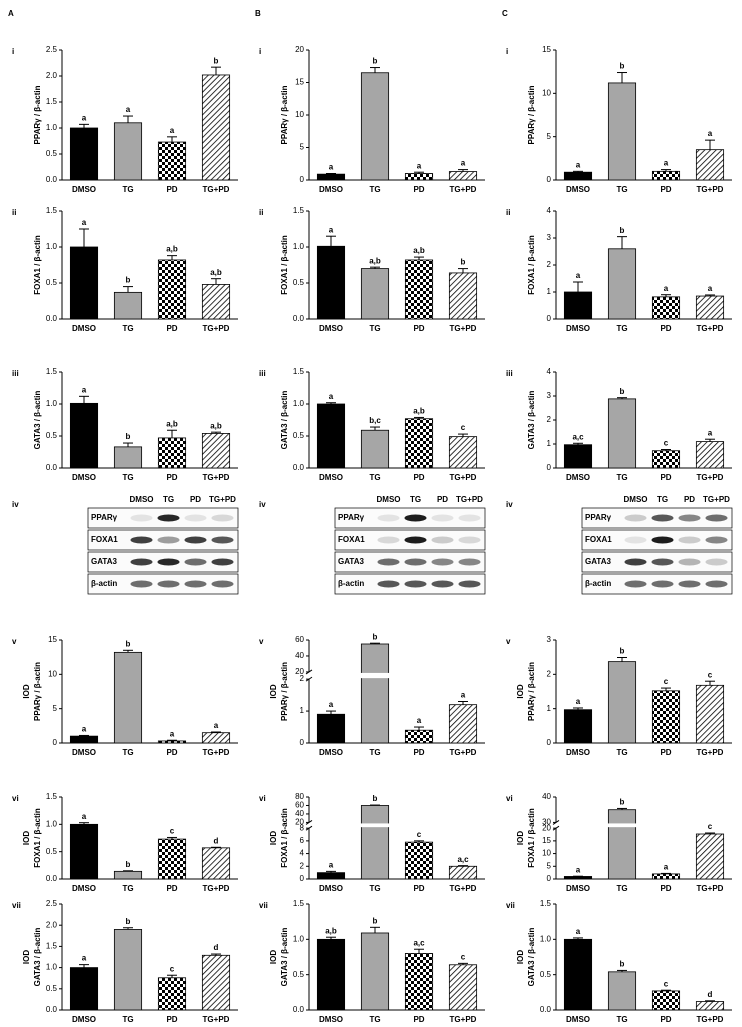 The height and width of the screenshot is (1027, 742). What do you see at coordinates (520, 838) in the screenshot?
I see `y-axis-label: IOD` at bounding box center [520, 838].